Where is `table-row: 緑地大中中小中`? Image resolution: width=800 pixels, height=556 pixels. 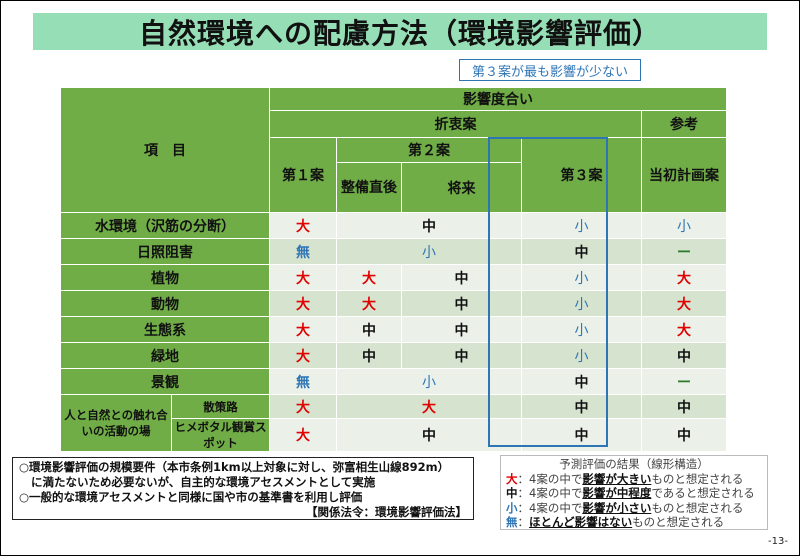 table-row: 緑地大中中小中 is located at coordinates (393, 355).